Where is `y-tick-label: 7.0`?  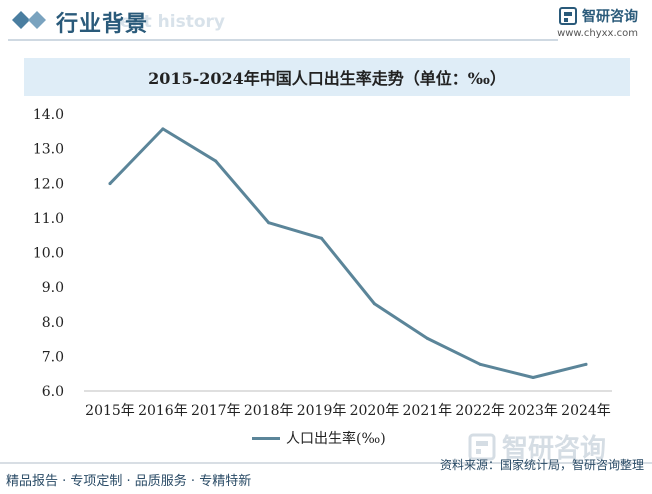 y-tick-label: 7.0 is located at coordinates (53, 357).